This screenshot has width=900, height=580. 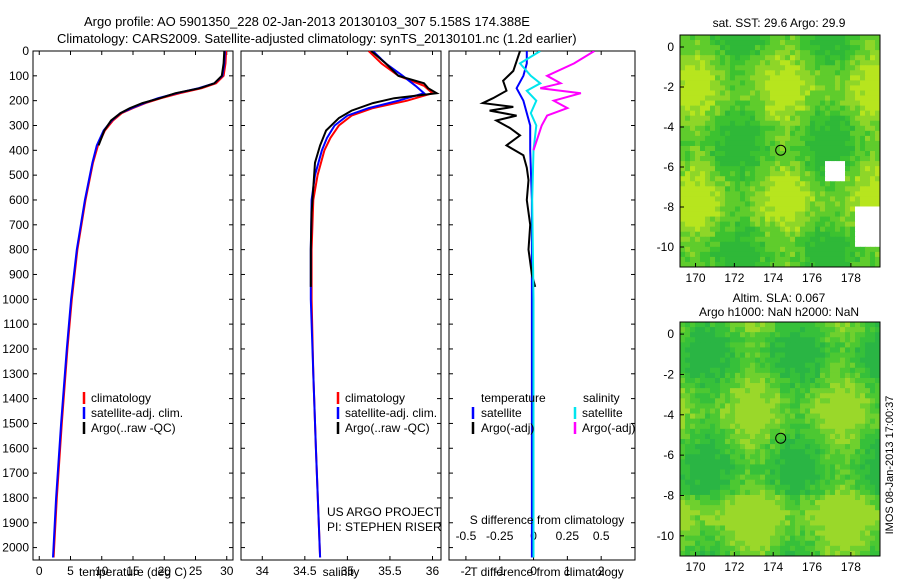 What do you see at coordinates (670, 47) in the screenshot?
I see `lat-tick-label: 0` at bounding box center [670, 47].